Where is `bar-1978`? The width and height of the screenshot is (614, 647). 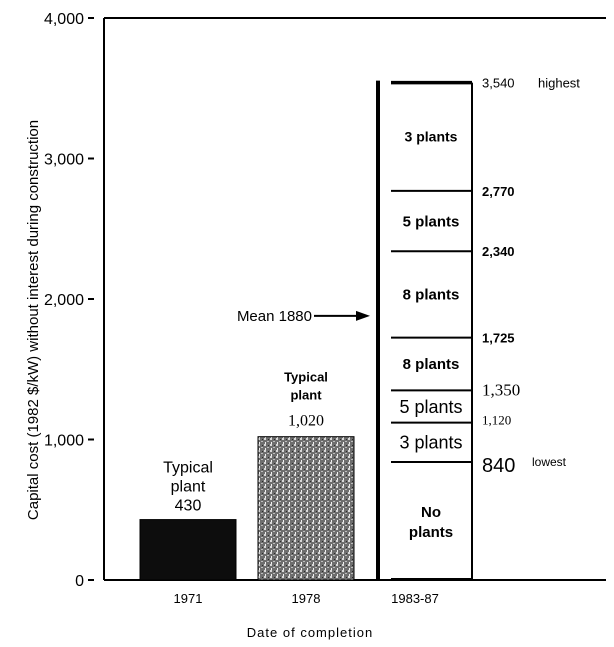
bar-1978 is located at coordinates (306, 508).